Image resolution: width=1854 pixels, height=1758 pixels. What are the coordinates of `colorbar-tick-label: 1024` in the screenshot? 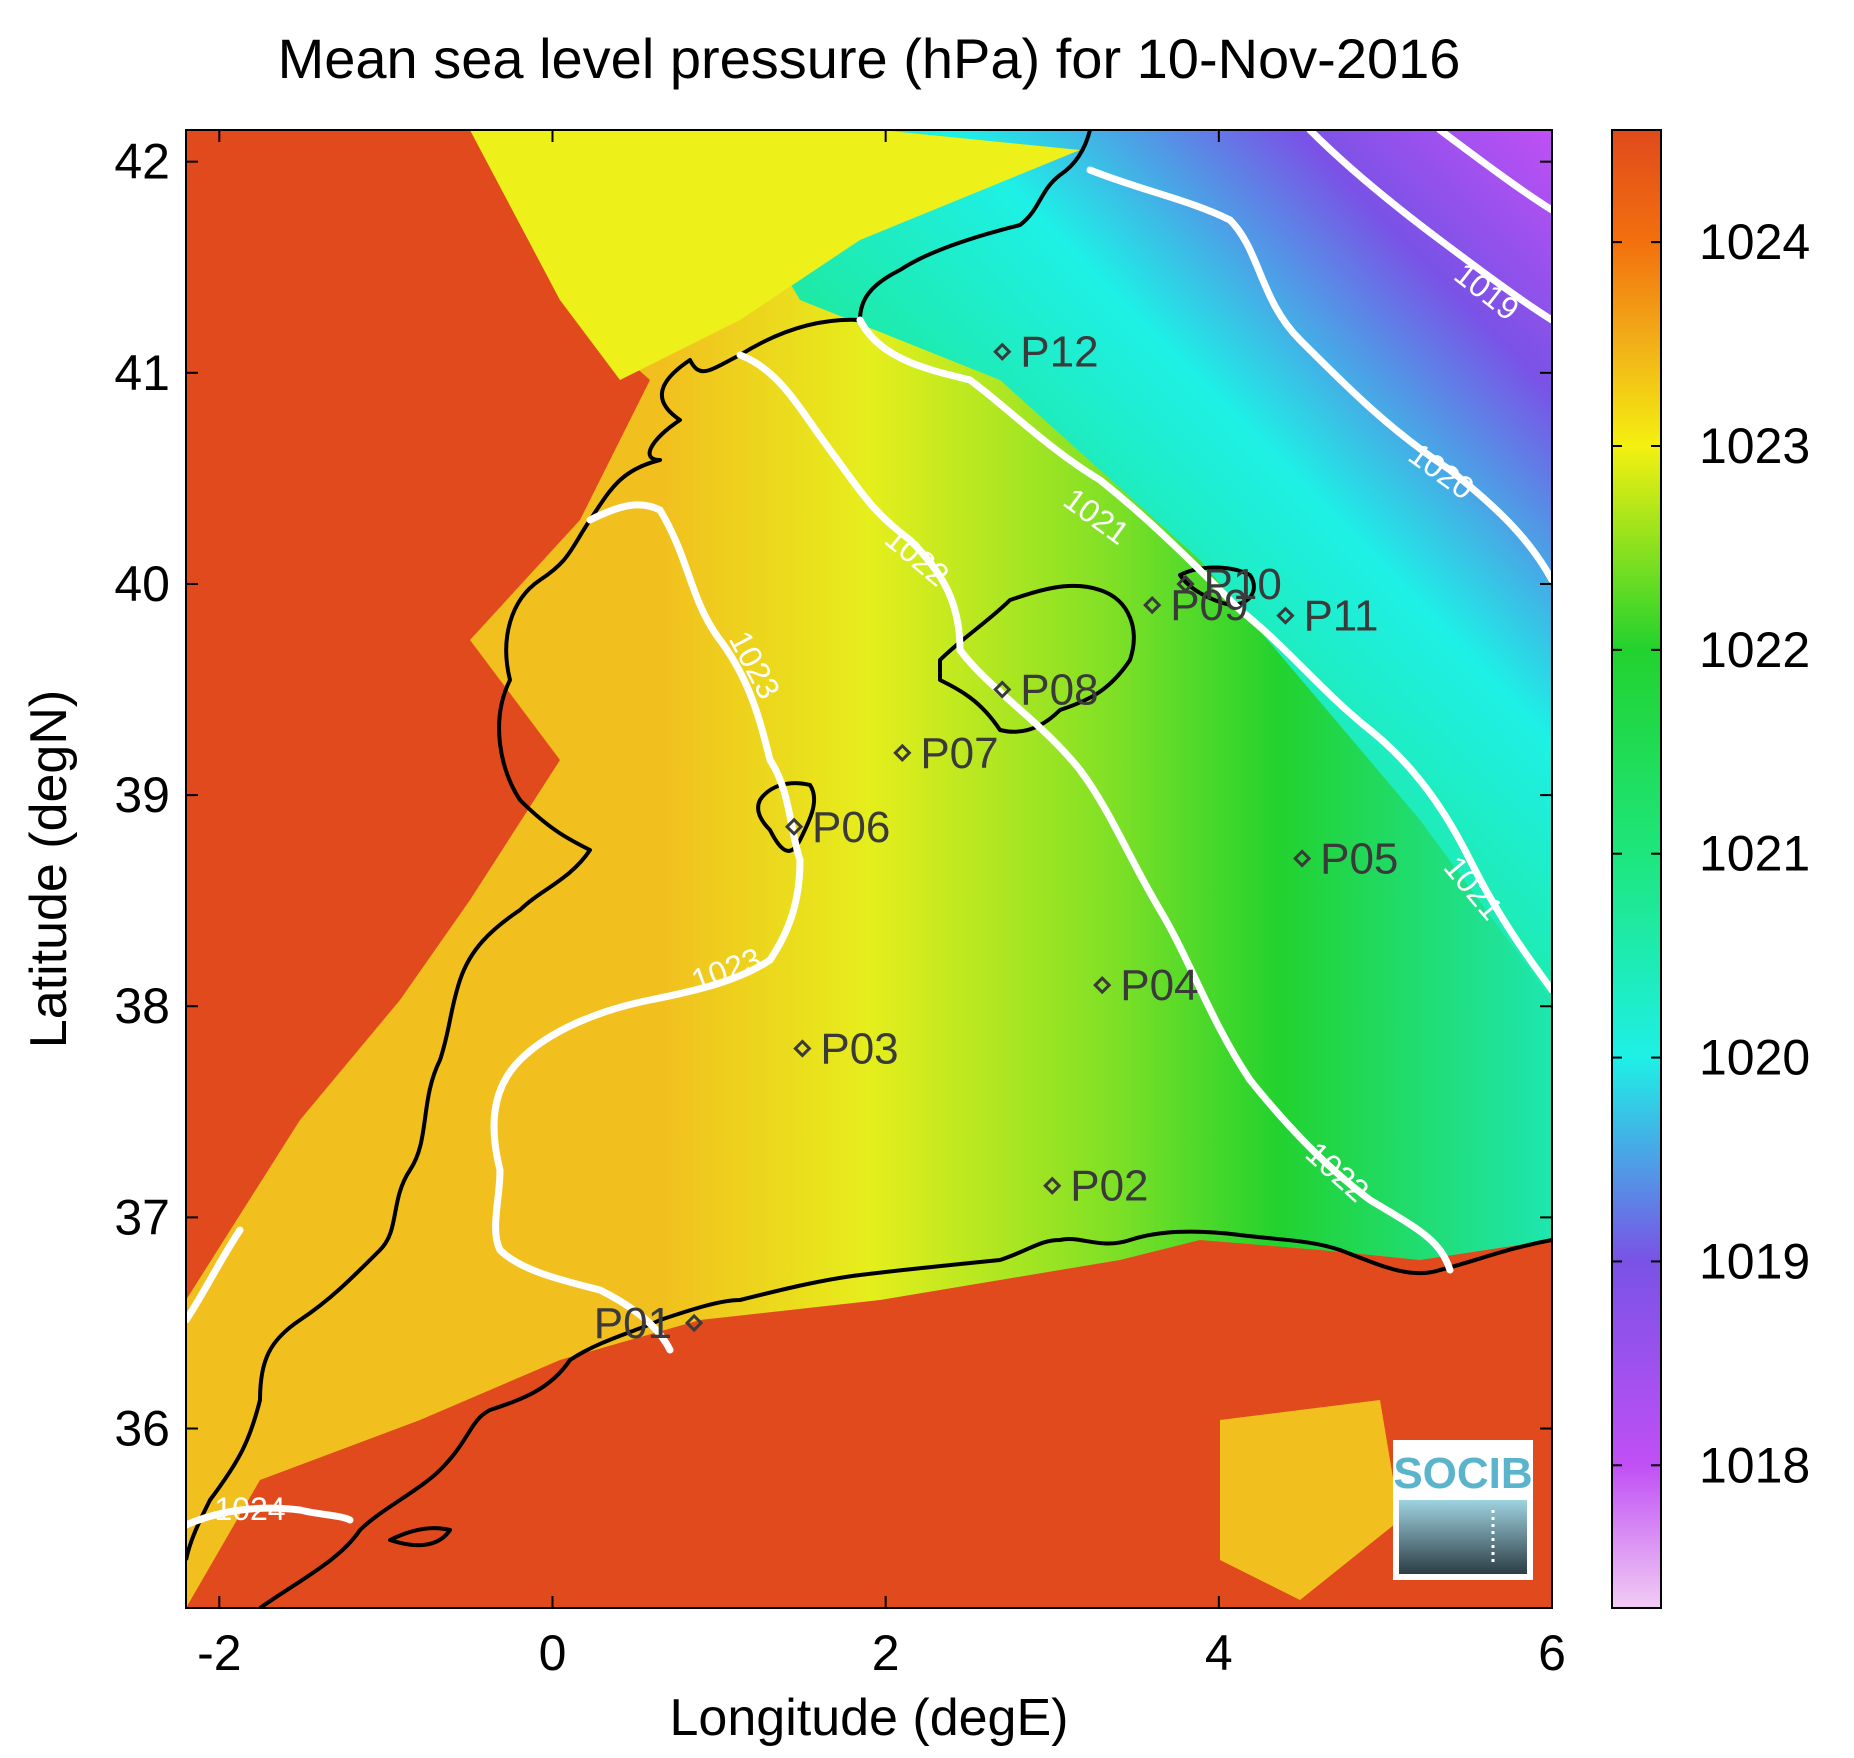 It's located at (1754, 242).